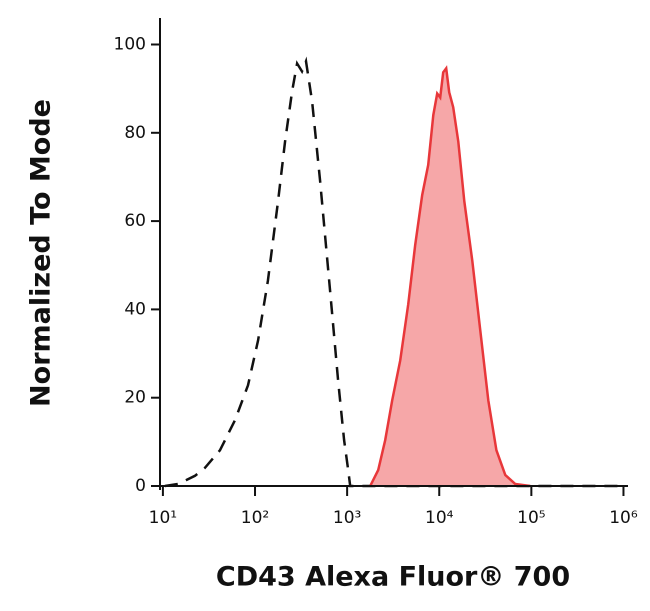 This screenshot has height=611, width=650. Describe the element at coordinates (135, 221) in the screenshot. I see `y-tick-label: 60` at that location.